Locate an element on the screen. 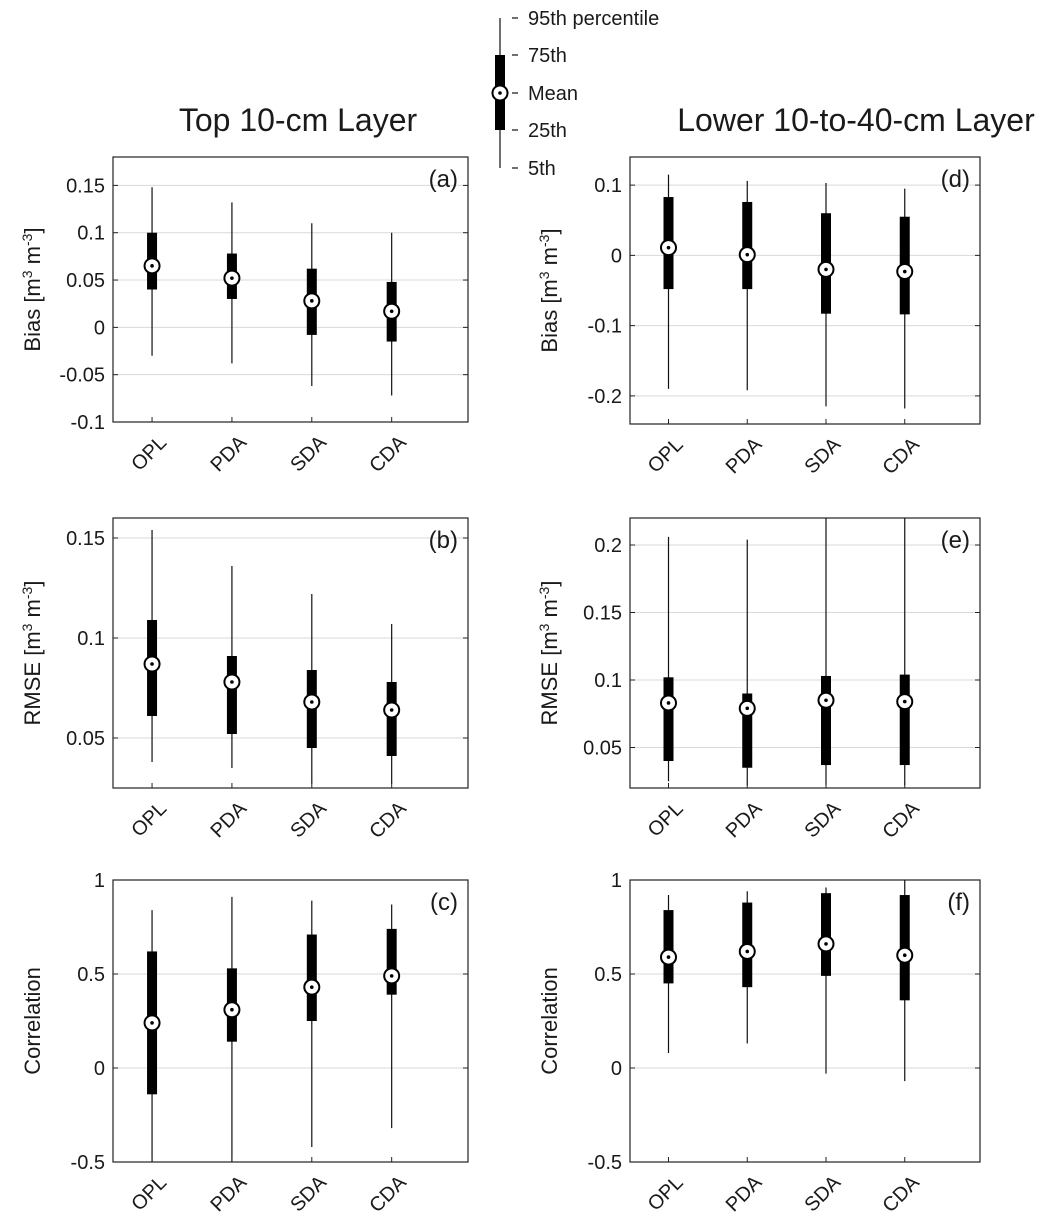 This screenshot has width=1057, height=1219. panel-b: 0.05 0.1 0.15 RMSE [m3 m-3] (b) OPL PDA SDA CDA is located at coordinates (244, 680).